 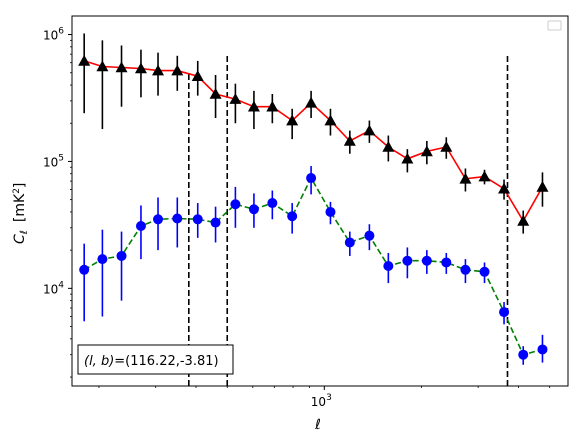 What do you see at coordinates (321, 401) in the screenshot?
I see `x-tick-label-0: 103` at bounding box center [321, 401].